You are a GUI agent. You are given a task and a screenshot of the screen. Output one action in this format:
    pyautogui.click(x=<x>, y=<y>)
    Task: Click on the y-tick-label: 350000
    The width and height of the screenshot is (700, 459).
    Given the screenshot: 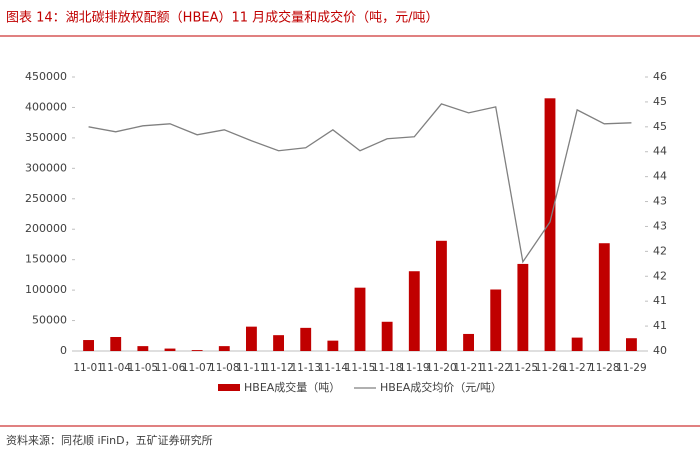 What is the action you would take?
    pyautogui.click(x=46, y=137)
    